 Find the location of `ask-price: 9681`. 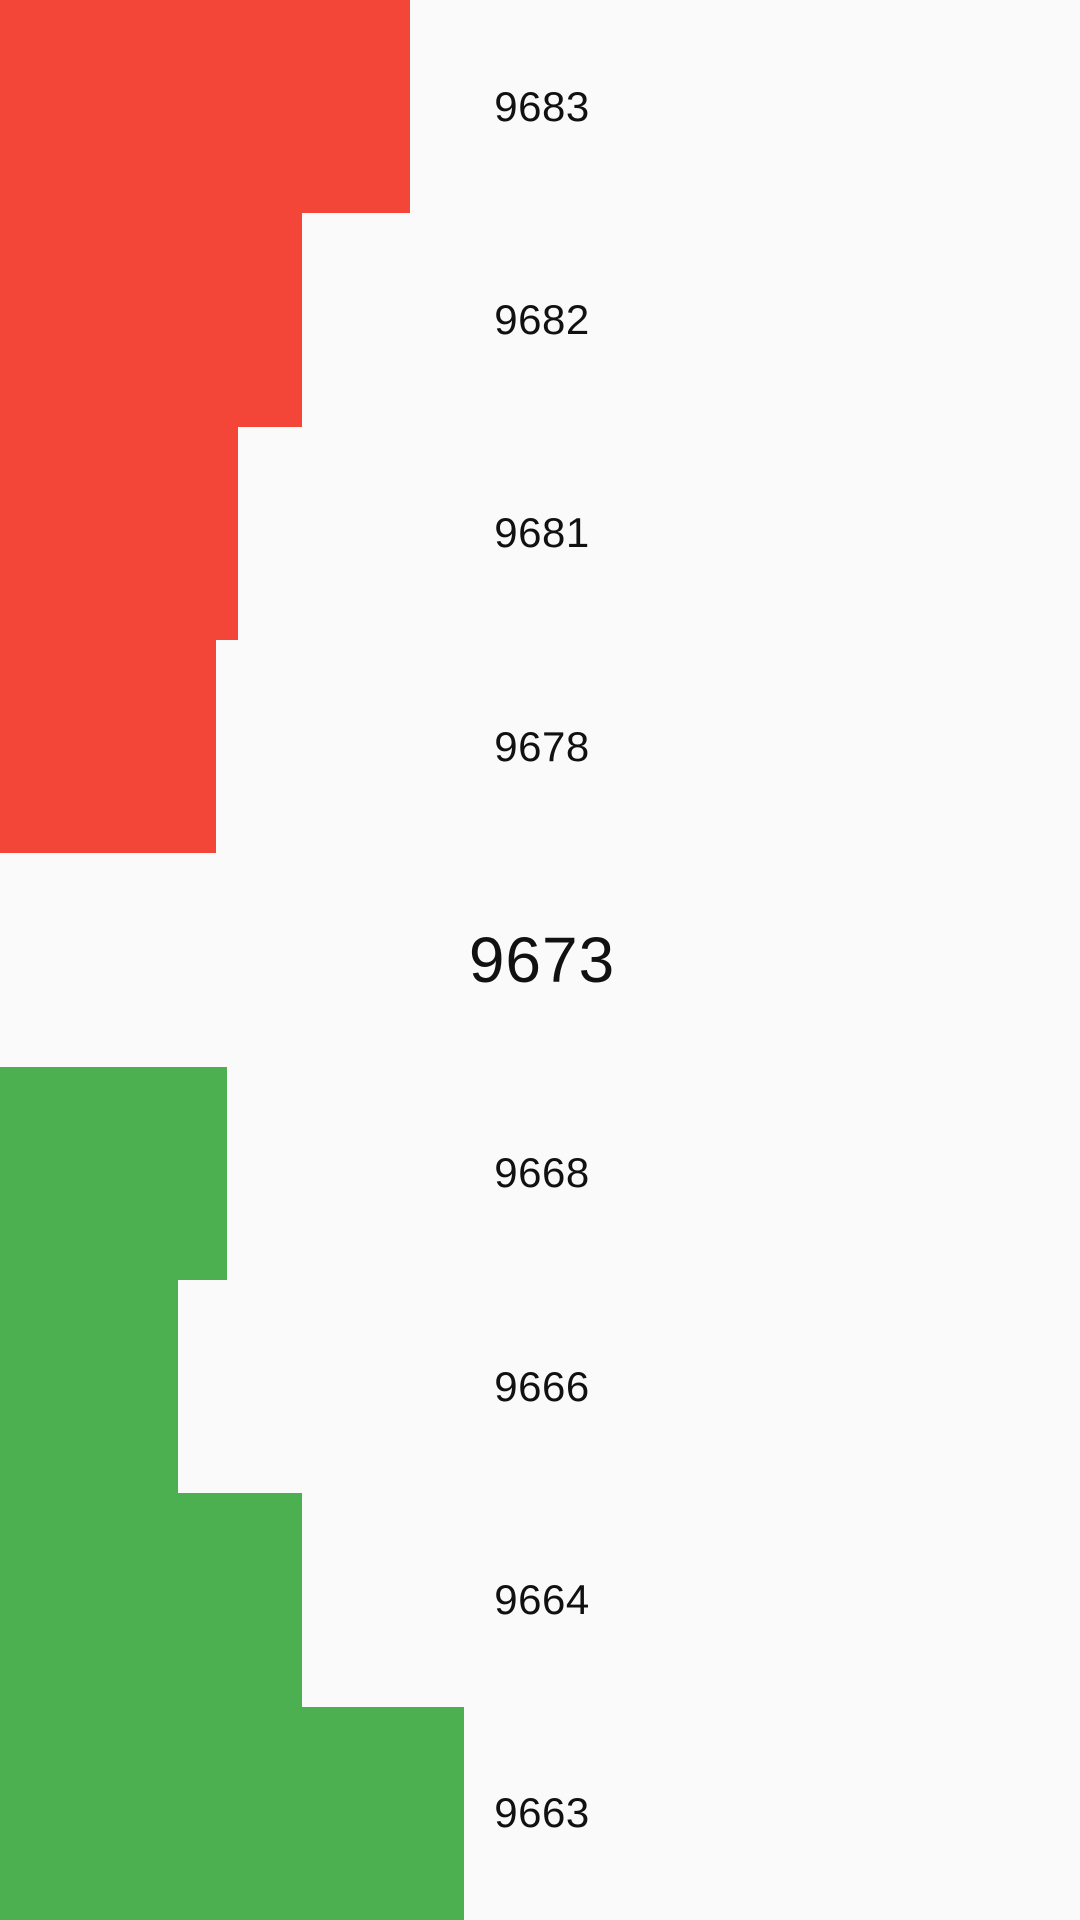

ask-price: 9681 is located at coordinates (542, 533).